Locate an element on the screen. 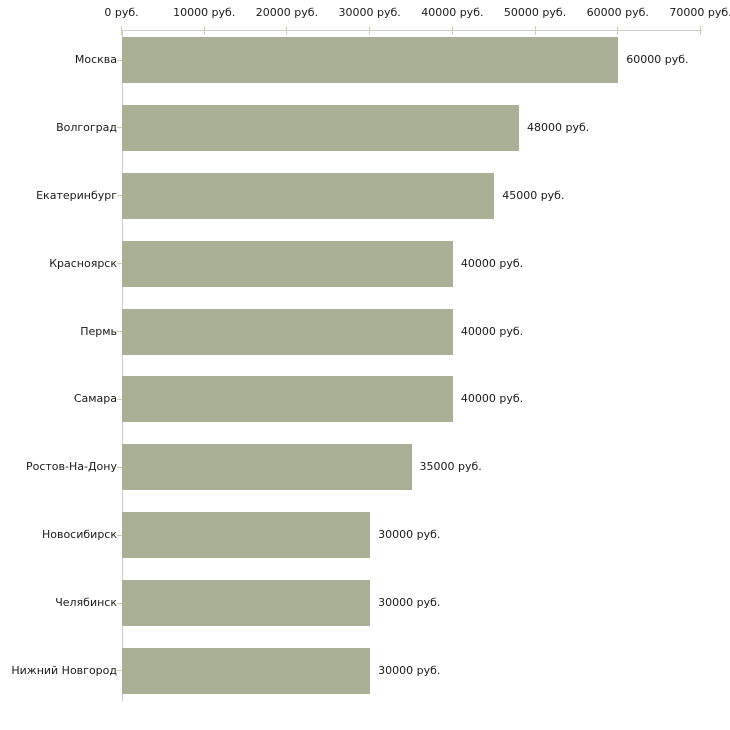 This screenshot has width=730, height=730. value-label: 60000 руб. is located at coordinates (657, 59).